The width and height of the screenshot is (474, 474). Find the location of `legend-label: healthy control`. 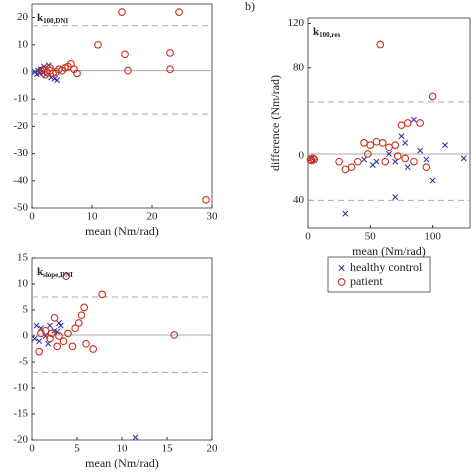

legend-label: healthy control is located at coordinates (386, 267).